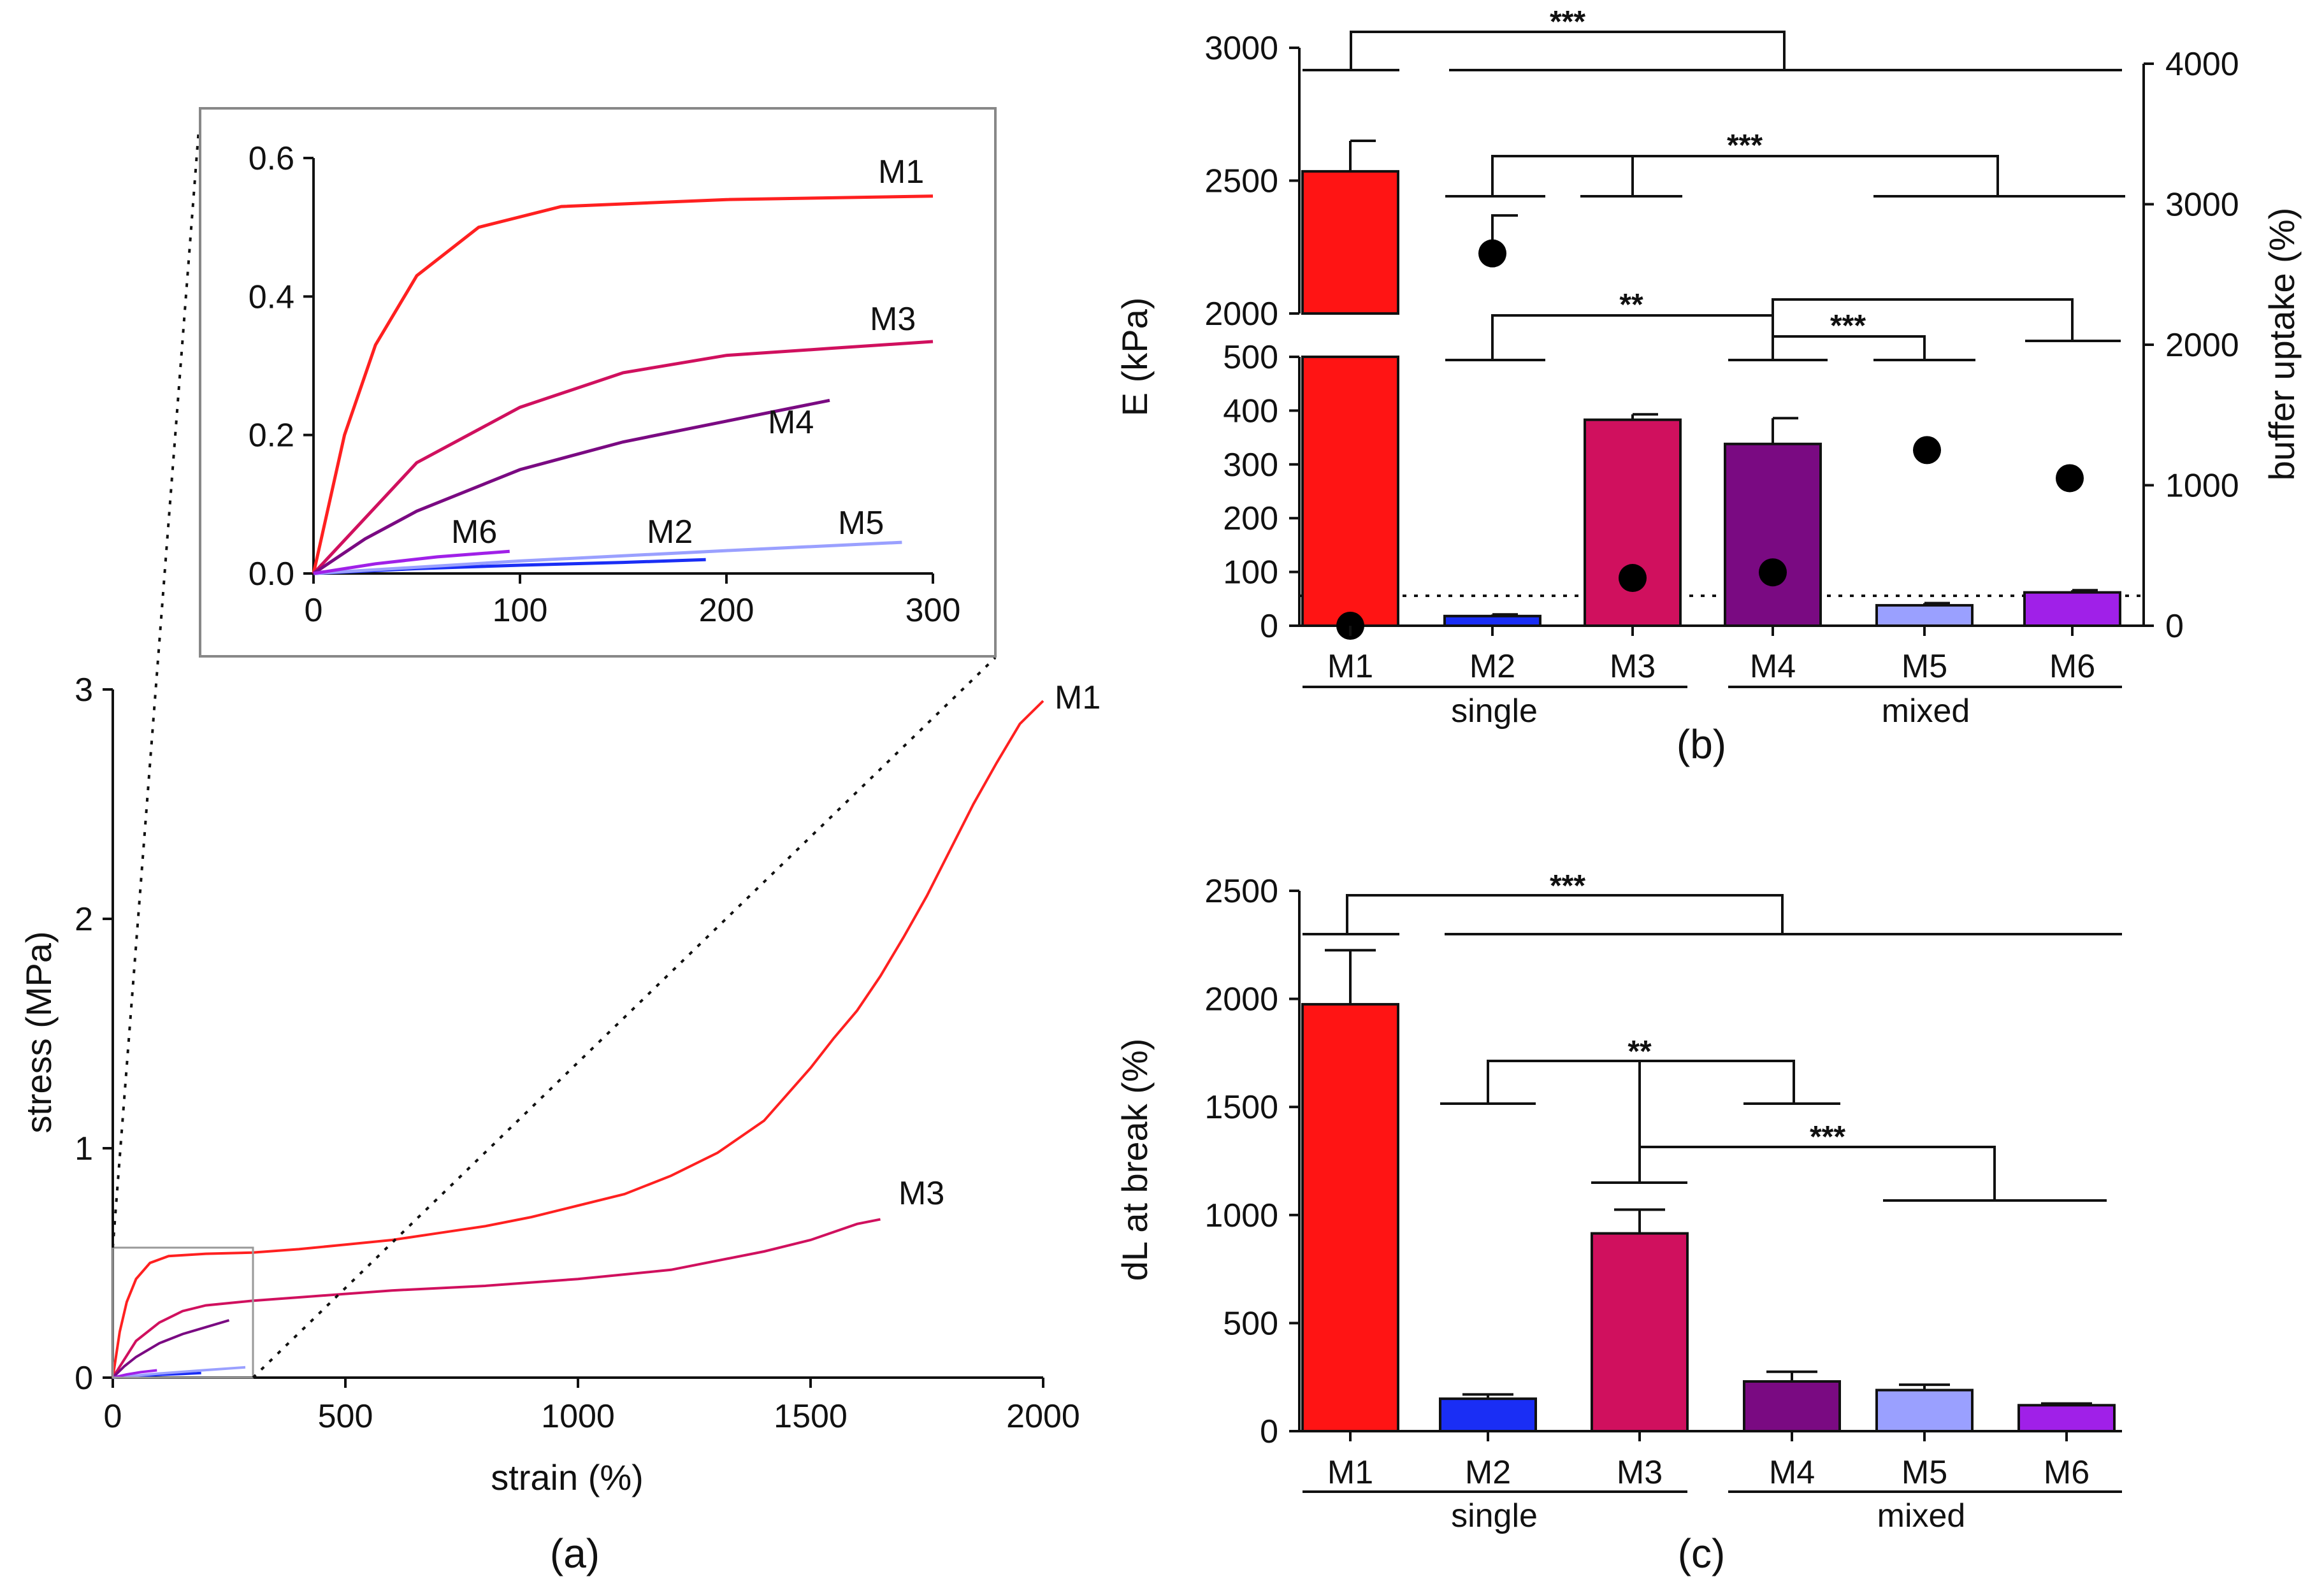  Describe the element at coordinates (271, 435) in the screenshot. I see `inset-y-tick-label: 0.2` at that location.